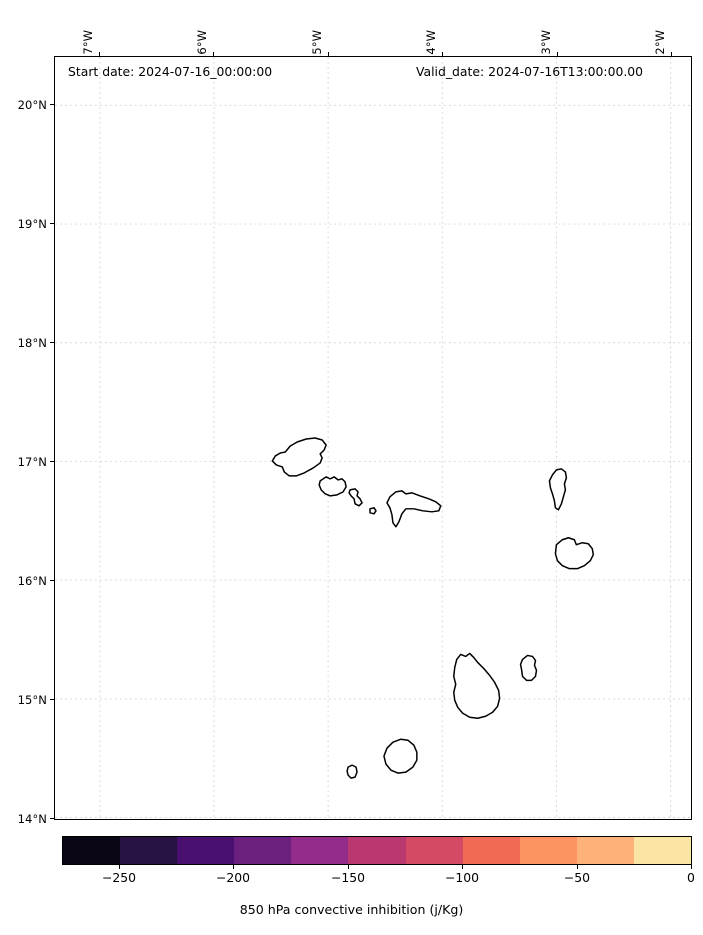 This screenshot has height=935, width=703. I want to click on yaxis-tick-label-19n: 19°N, so click(32, 224).